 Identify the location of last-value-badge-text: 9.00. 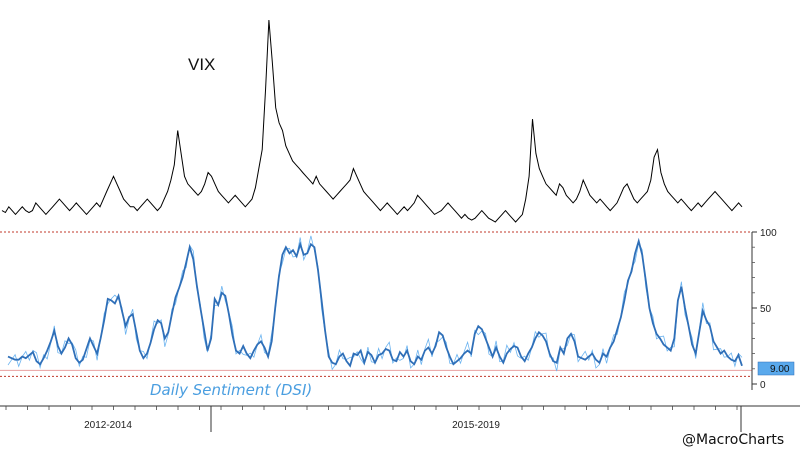
(780, 369).